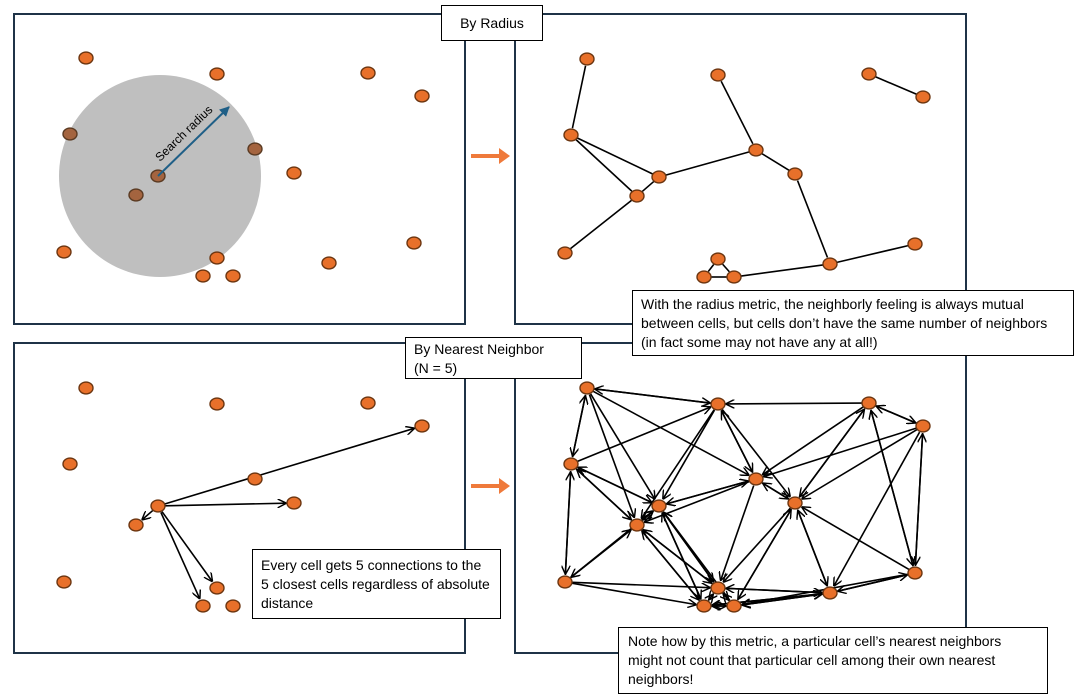 This screenshot has height=700, width=1078. What do you see at coordinates (193, 141) in the screenshot?
I see `search-radius-arrow` at bounding box center [193, 141].